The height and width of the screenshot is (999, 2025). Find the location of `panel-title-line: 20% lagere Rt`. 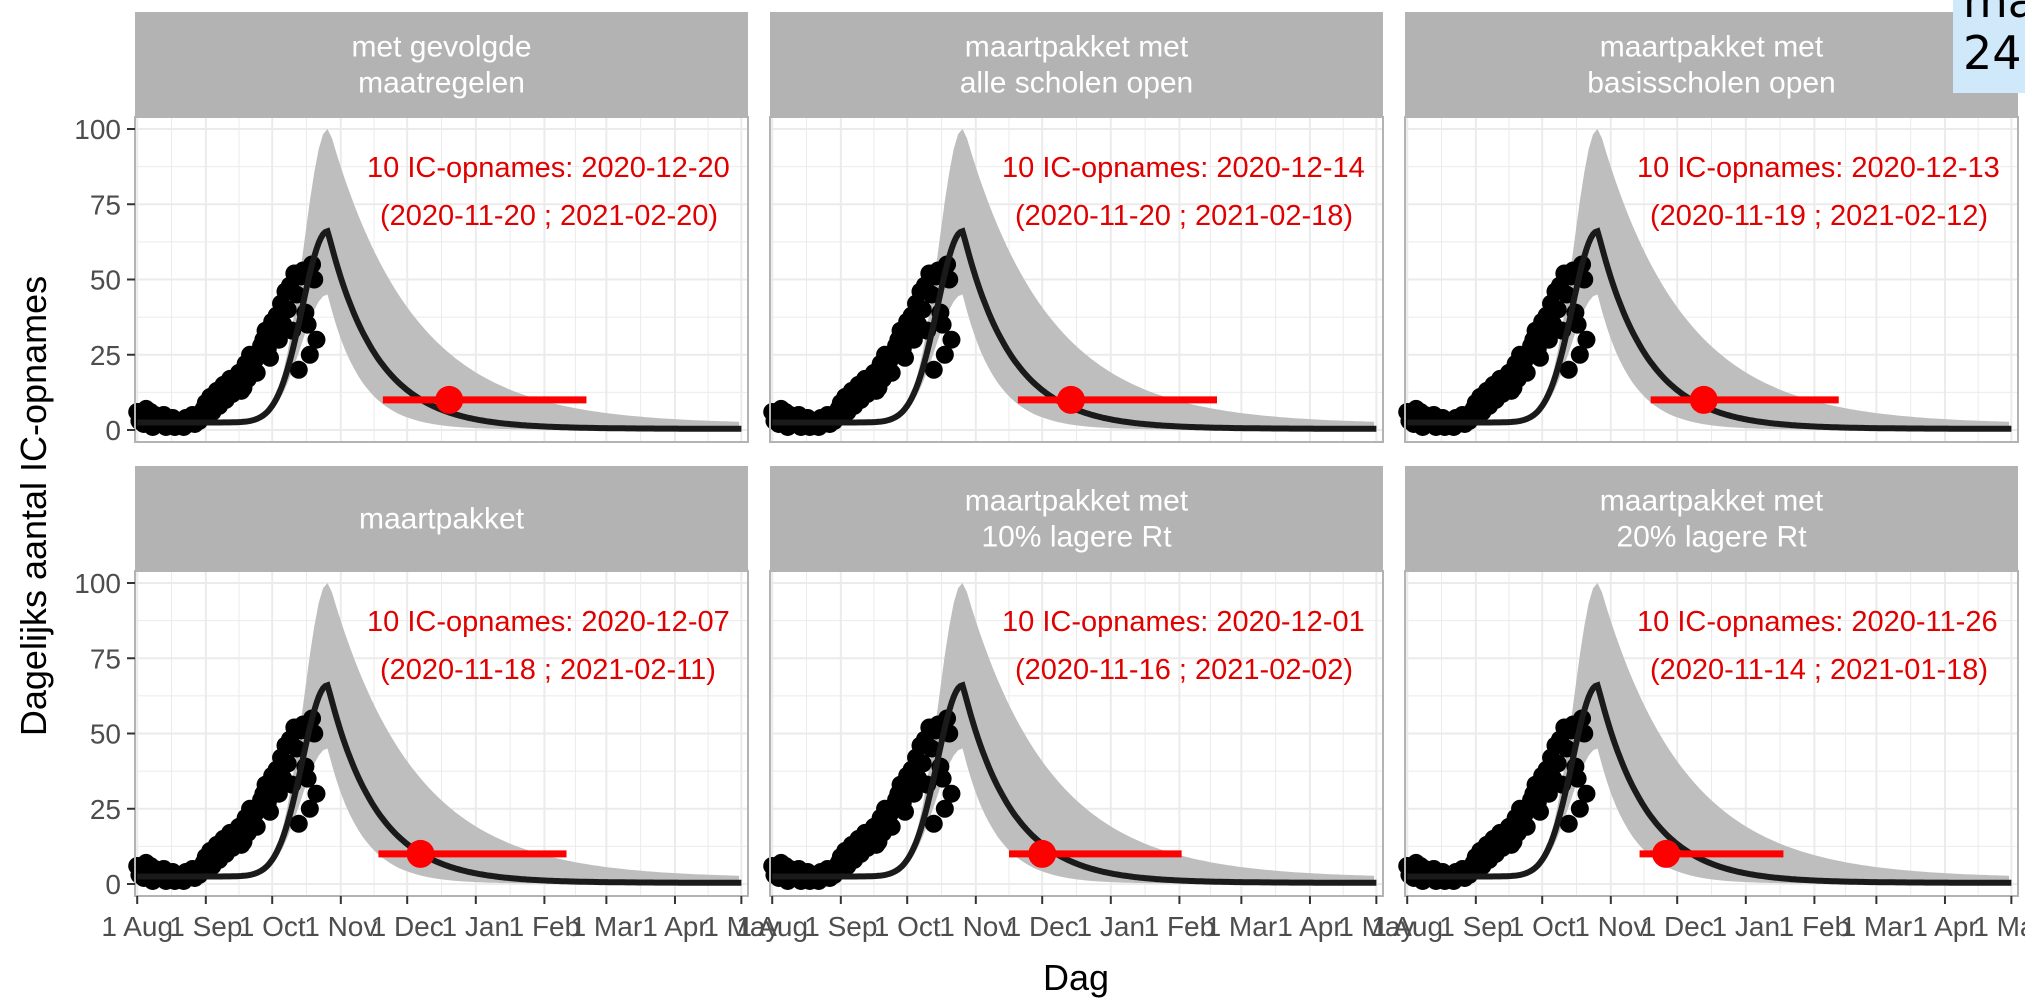

panel-title-line: 20% lagere Rt is located at coordinates (1711, 537).